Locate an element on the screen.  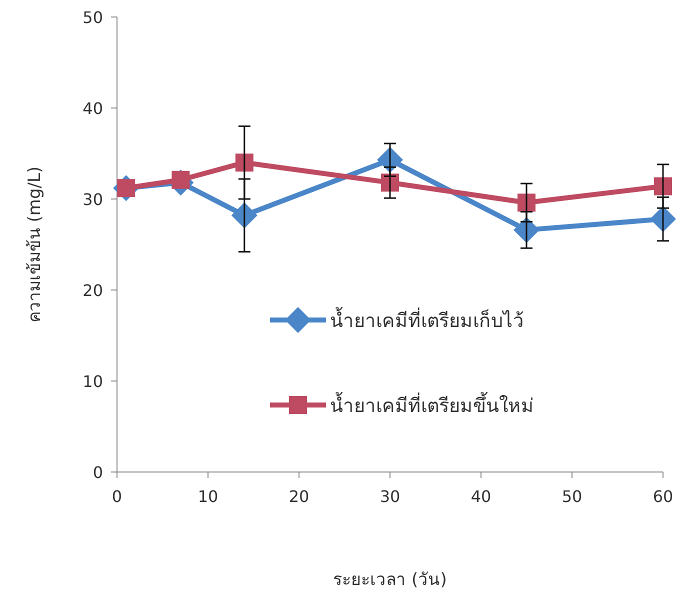
x-tick-label: 60 is located at coordinates (663, 496).